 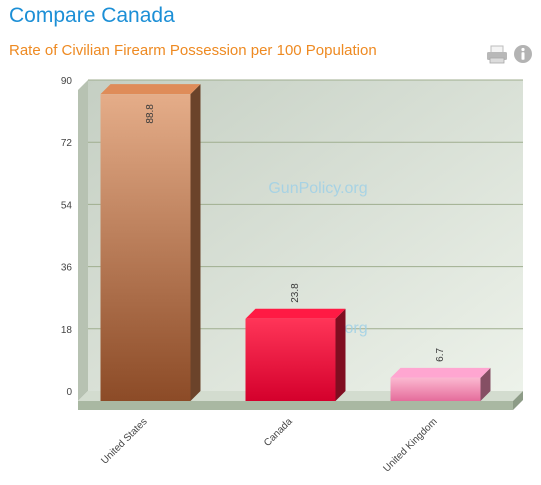 I want to click on page-title: Compare Canada, so click(x=92, y=15).